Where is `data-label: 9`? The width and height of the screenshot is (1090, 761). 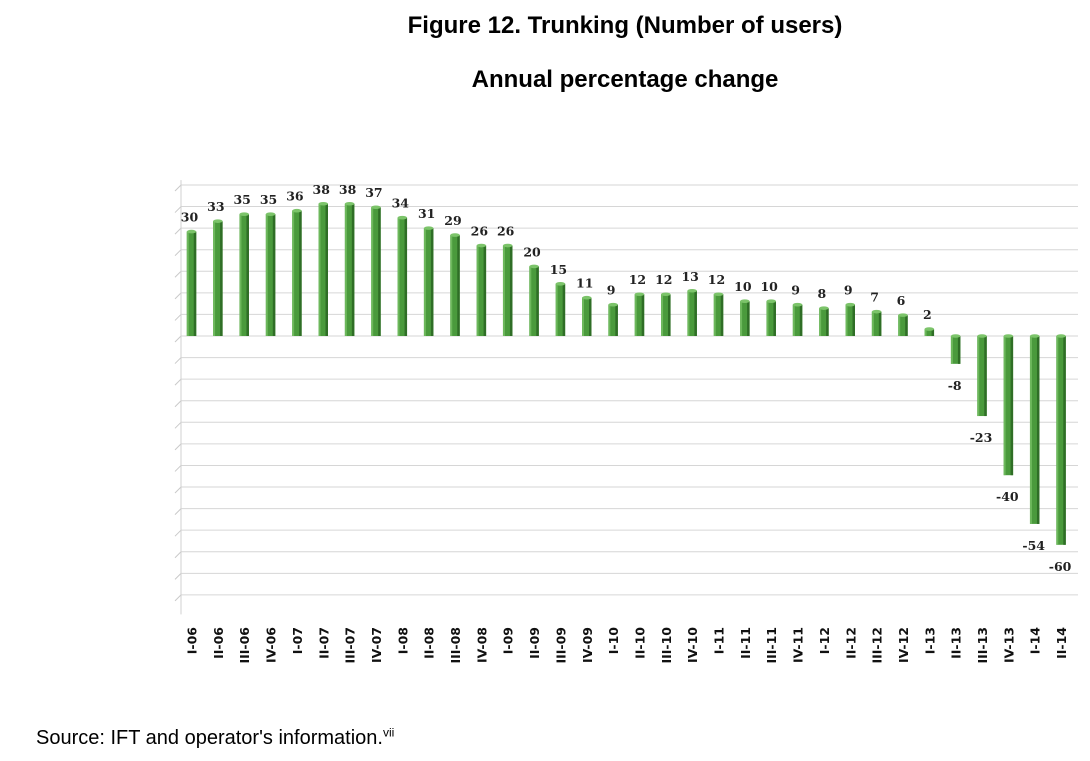
data-label: 9 is located at coordinates (611, 290).